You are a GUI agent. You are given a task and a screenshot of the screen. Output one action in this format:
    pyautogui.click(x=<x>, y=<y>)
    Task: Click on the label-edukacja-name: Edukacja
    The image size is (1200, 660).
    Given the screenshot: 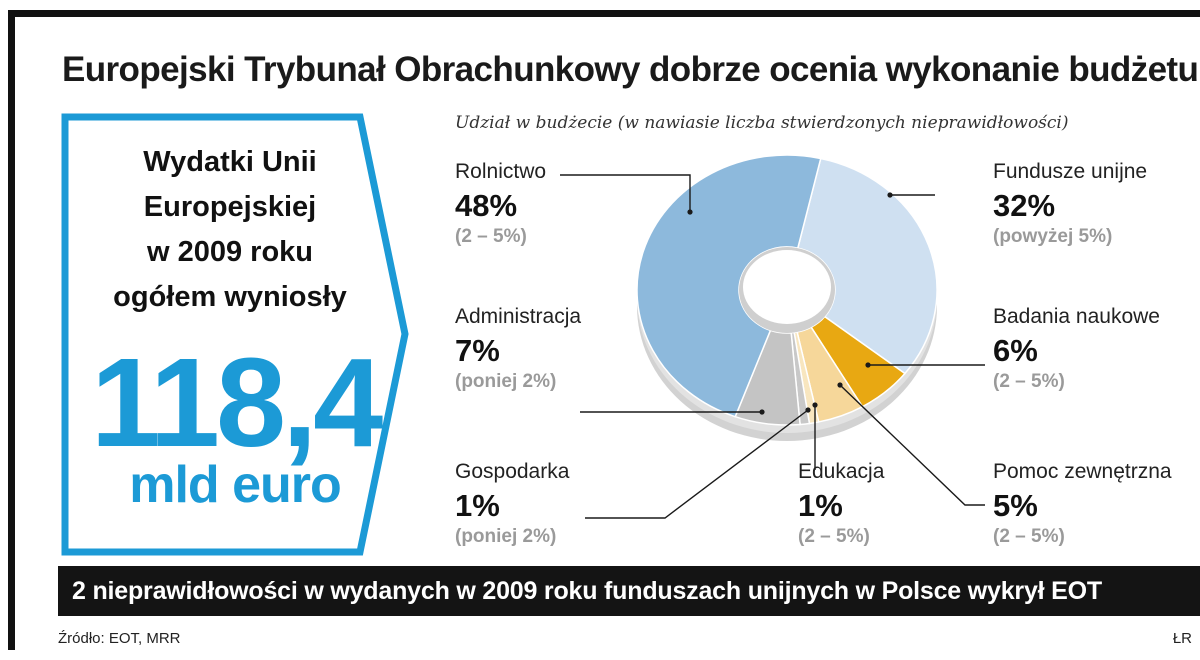 What is the action you would take?
    pyautogui.click(x=841, y=471)
    